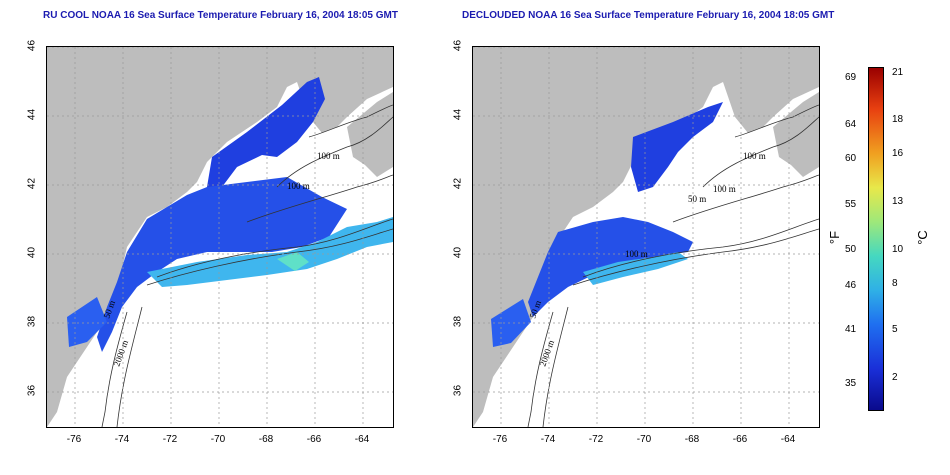 This screenshot has width=950, height=475. I want to click on colorbar-c-21: 21, so click(898, 72).